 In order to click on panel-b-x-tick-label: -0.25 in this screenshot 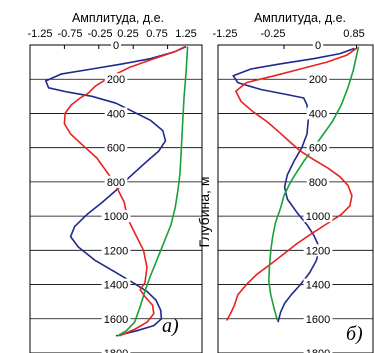, I will do `click(272, 34)`.